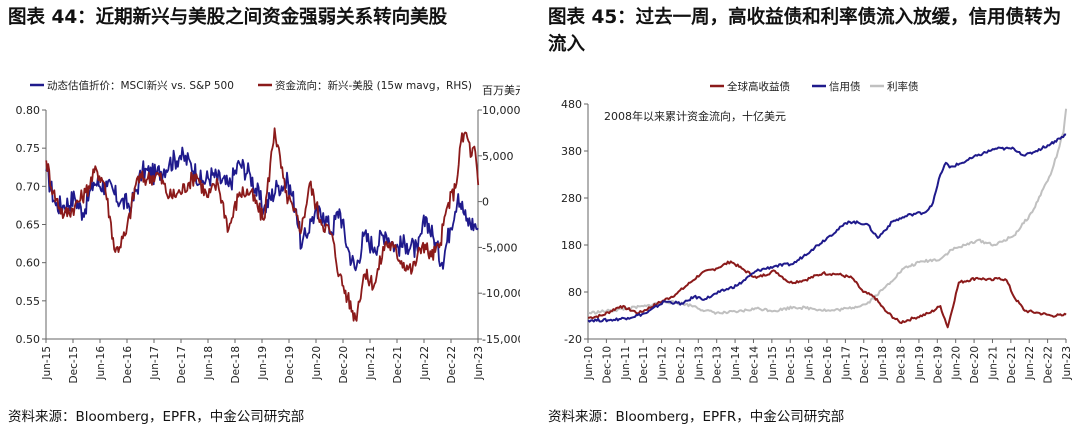 The height and width of the screenshot is (429, 1080). Describe the element at coordinates (228, 17) in the screenshot. I see `chart-title: 图表 44：近期新兴与美股之间资金强弱关系转向美股` at that location.